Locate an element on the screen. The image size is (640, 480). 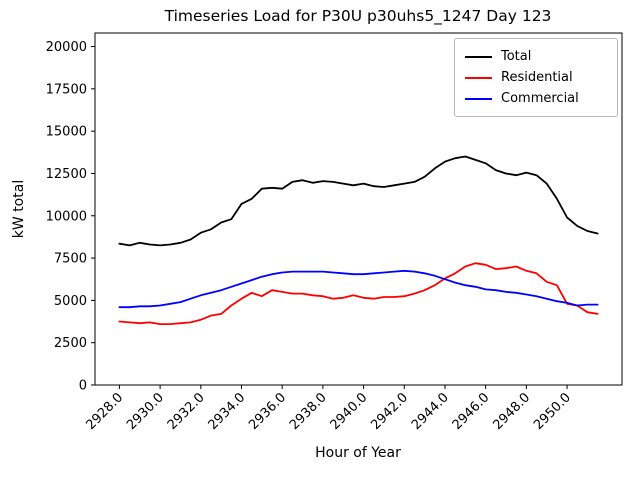
legend-entry-commercial: Commercial is located at coordinates (536, 98).